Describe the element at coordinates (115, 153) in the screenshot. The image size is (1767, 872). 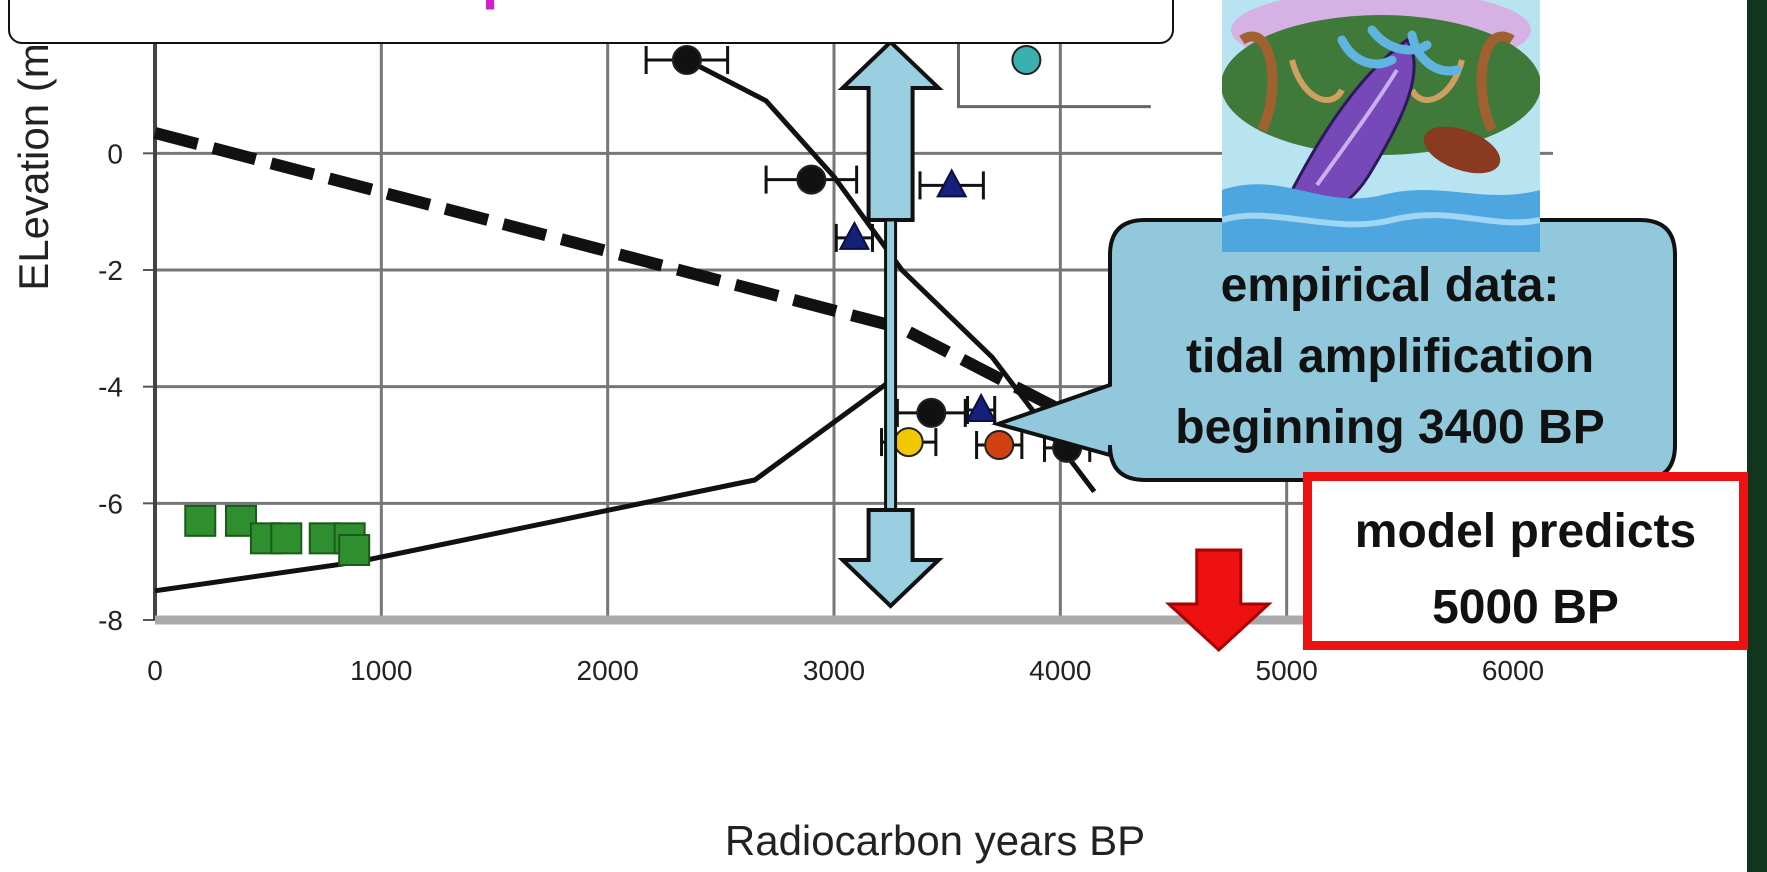
I see `y-tick-label: 0` at that location.